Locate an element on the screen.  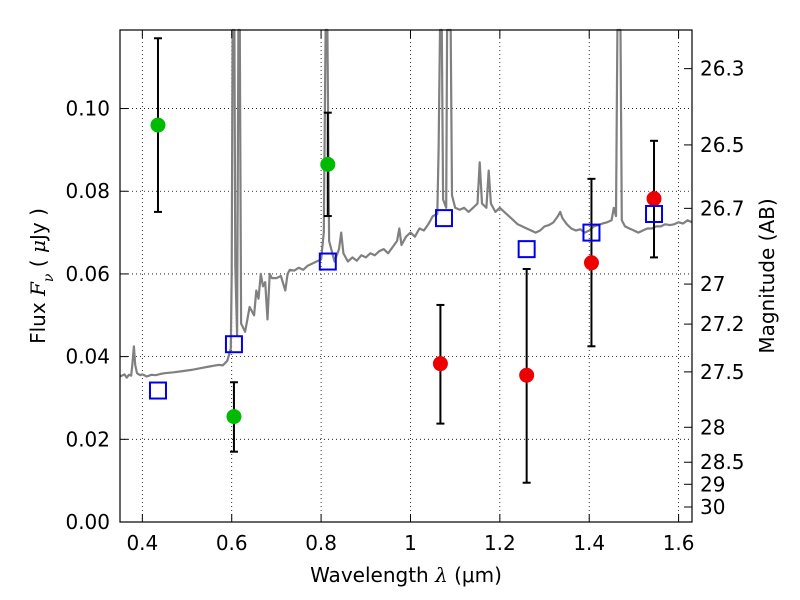
y-axis-title-unit-mu: μ is located at coordinates (38, 246).